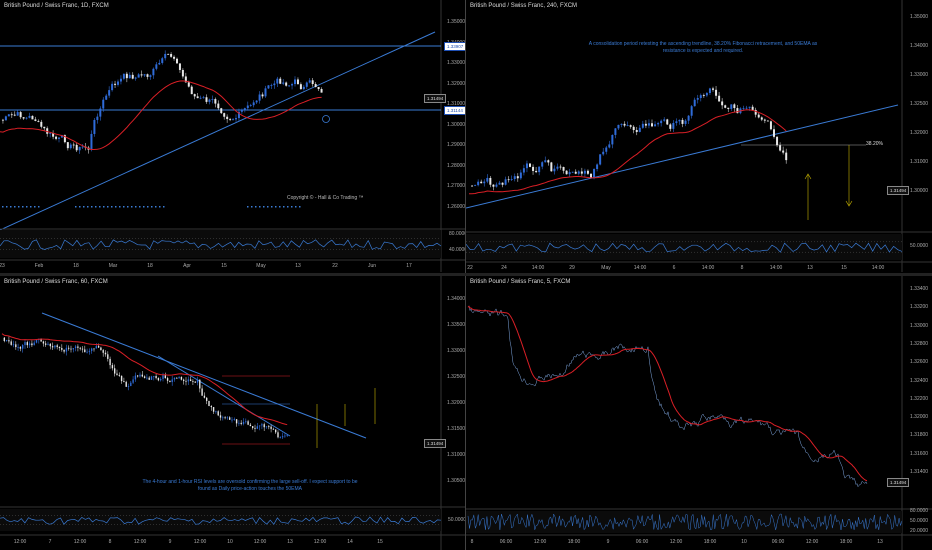 The width and height of the screenshot is (932, 550). What do you see at coordinates (524, 6) in the screenshot?
I see `h4-chart-title: British Pound / Swiss Franc, 240, FXCM` at bounding box center [524, 6].